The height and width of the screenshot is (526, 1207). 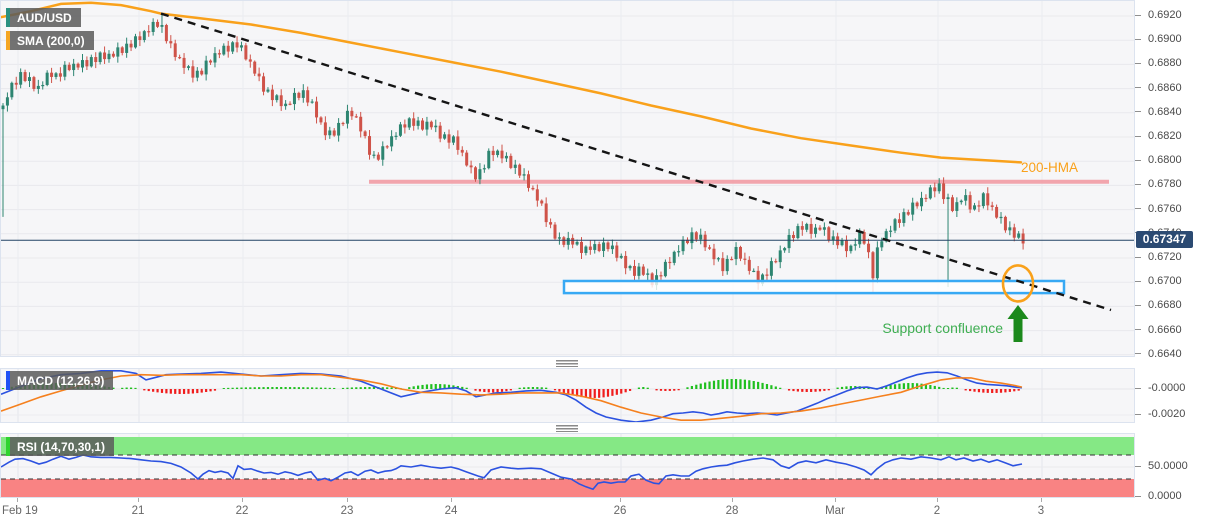 I want to click on price-tick-label: 0.6920, so click(x=1165, y=15).